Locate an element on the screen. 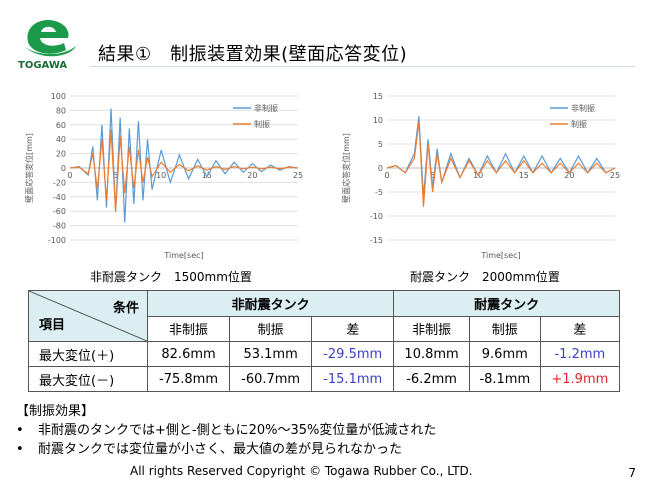 Image resolution: width=650 pixels, height=487 pixels. table-cell-diff: -29.5mm is located at coordinates (353, 354).